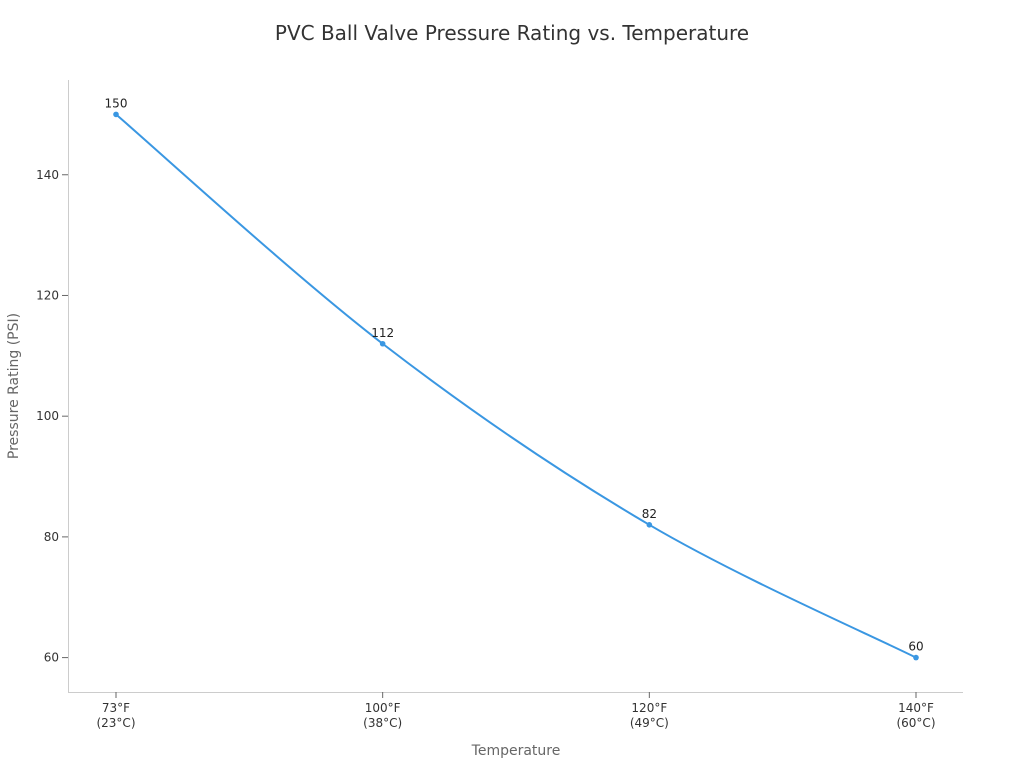  I want to click on x-tick-label-line-celsius: (23°C), so click(115, 723).